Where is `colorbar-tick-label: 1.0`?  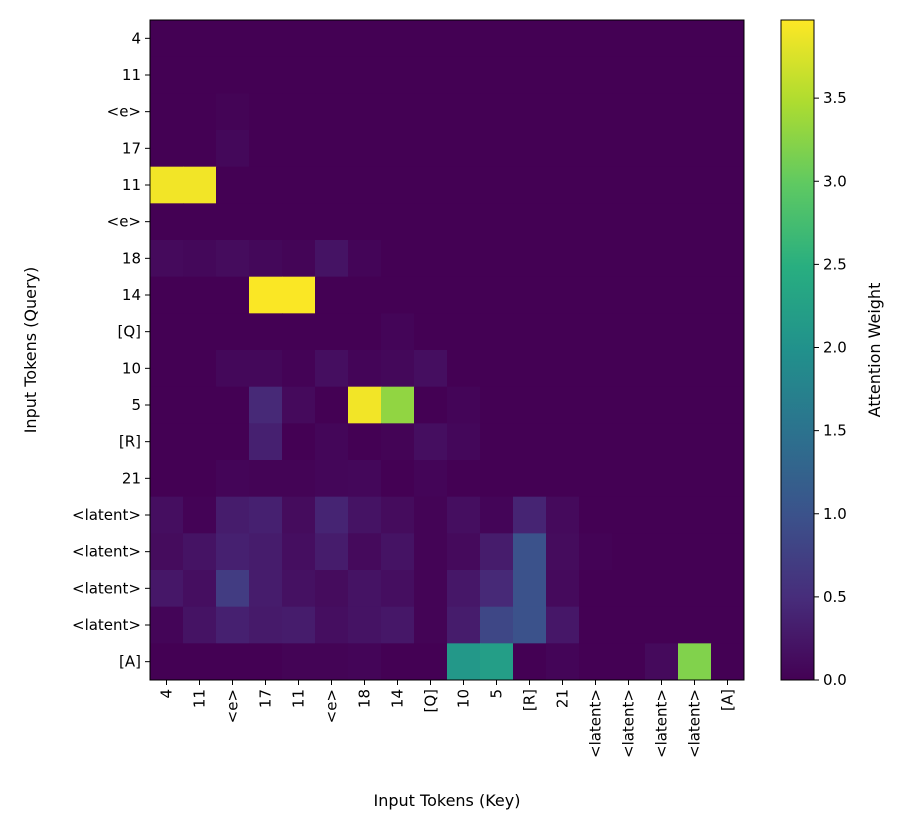 colorbar-tick-label: 1.0 is located at coordinates (835, 514).